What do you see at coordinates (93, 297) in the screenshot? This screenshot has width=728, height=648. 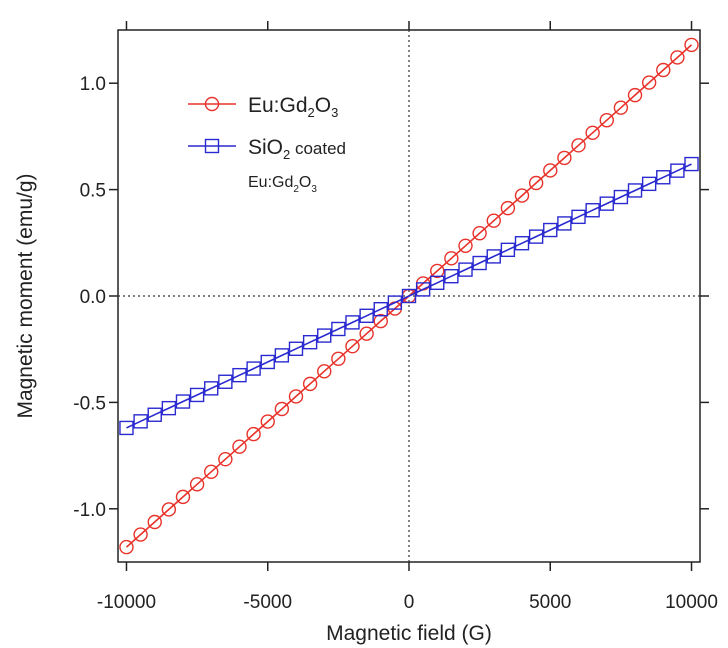 I see `y-tick-label: 0.0` at bounding box center [93, 297].